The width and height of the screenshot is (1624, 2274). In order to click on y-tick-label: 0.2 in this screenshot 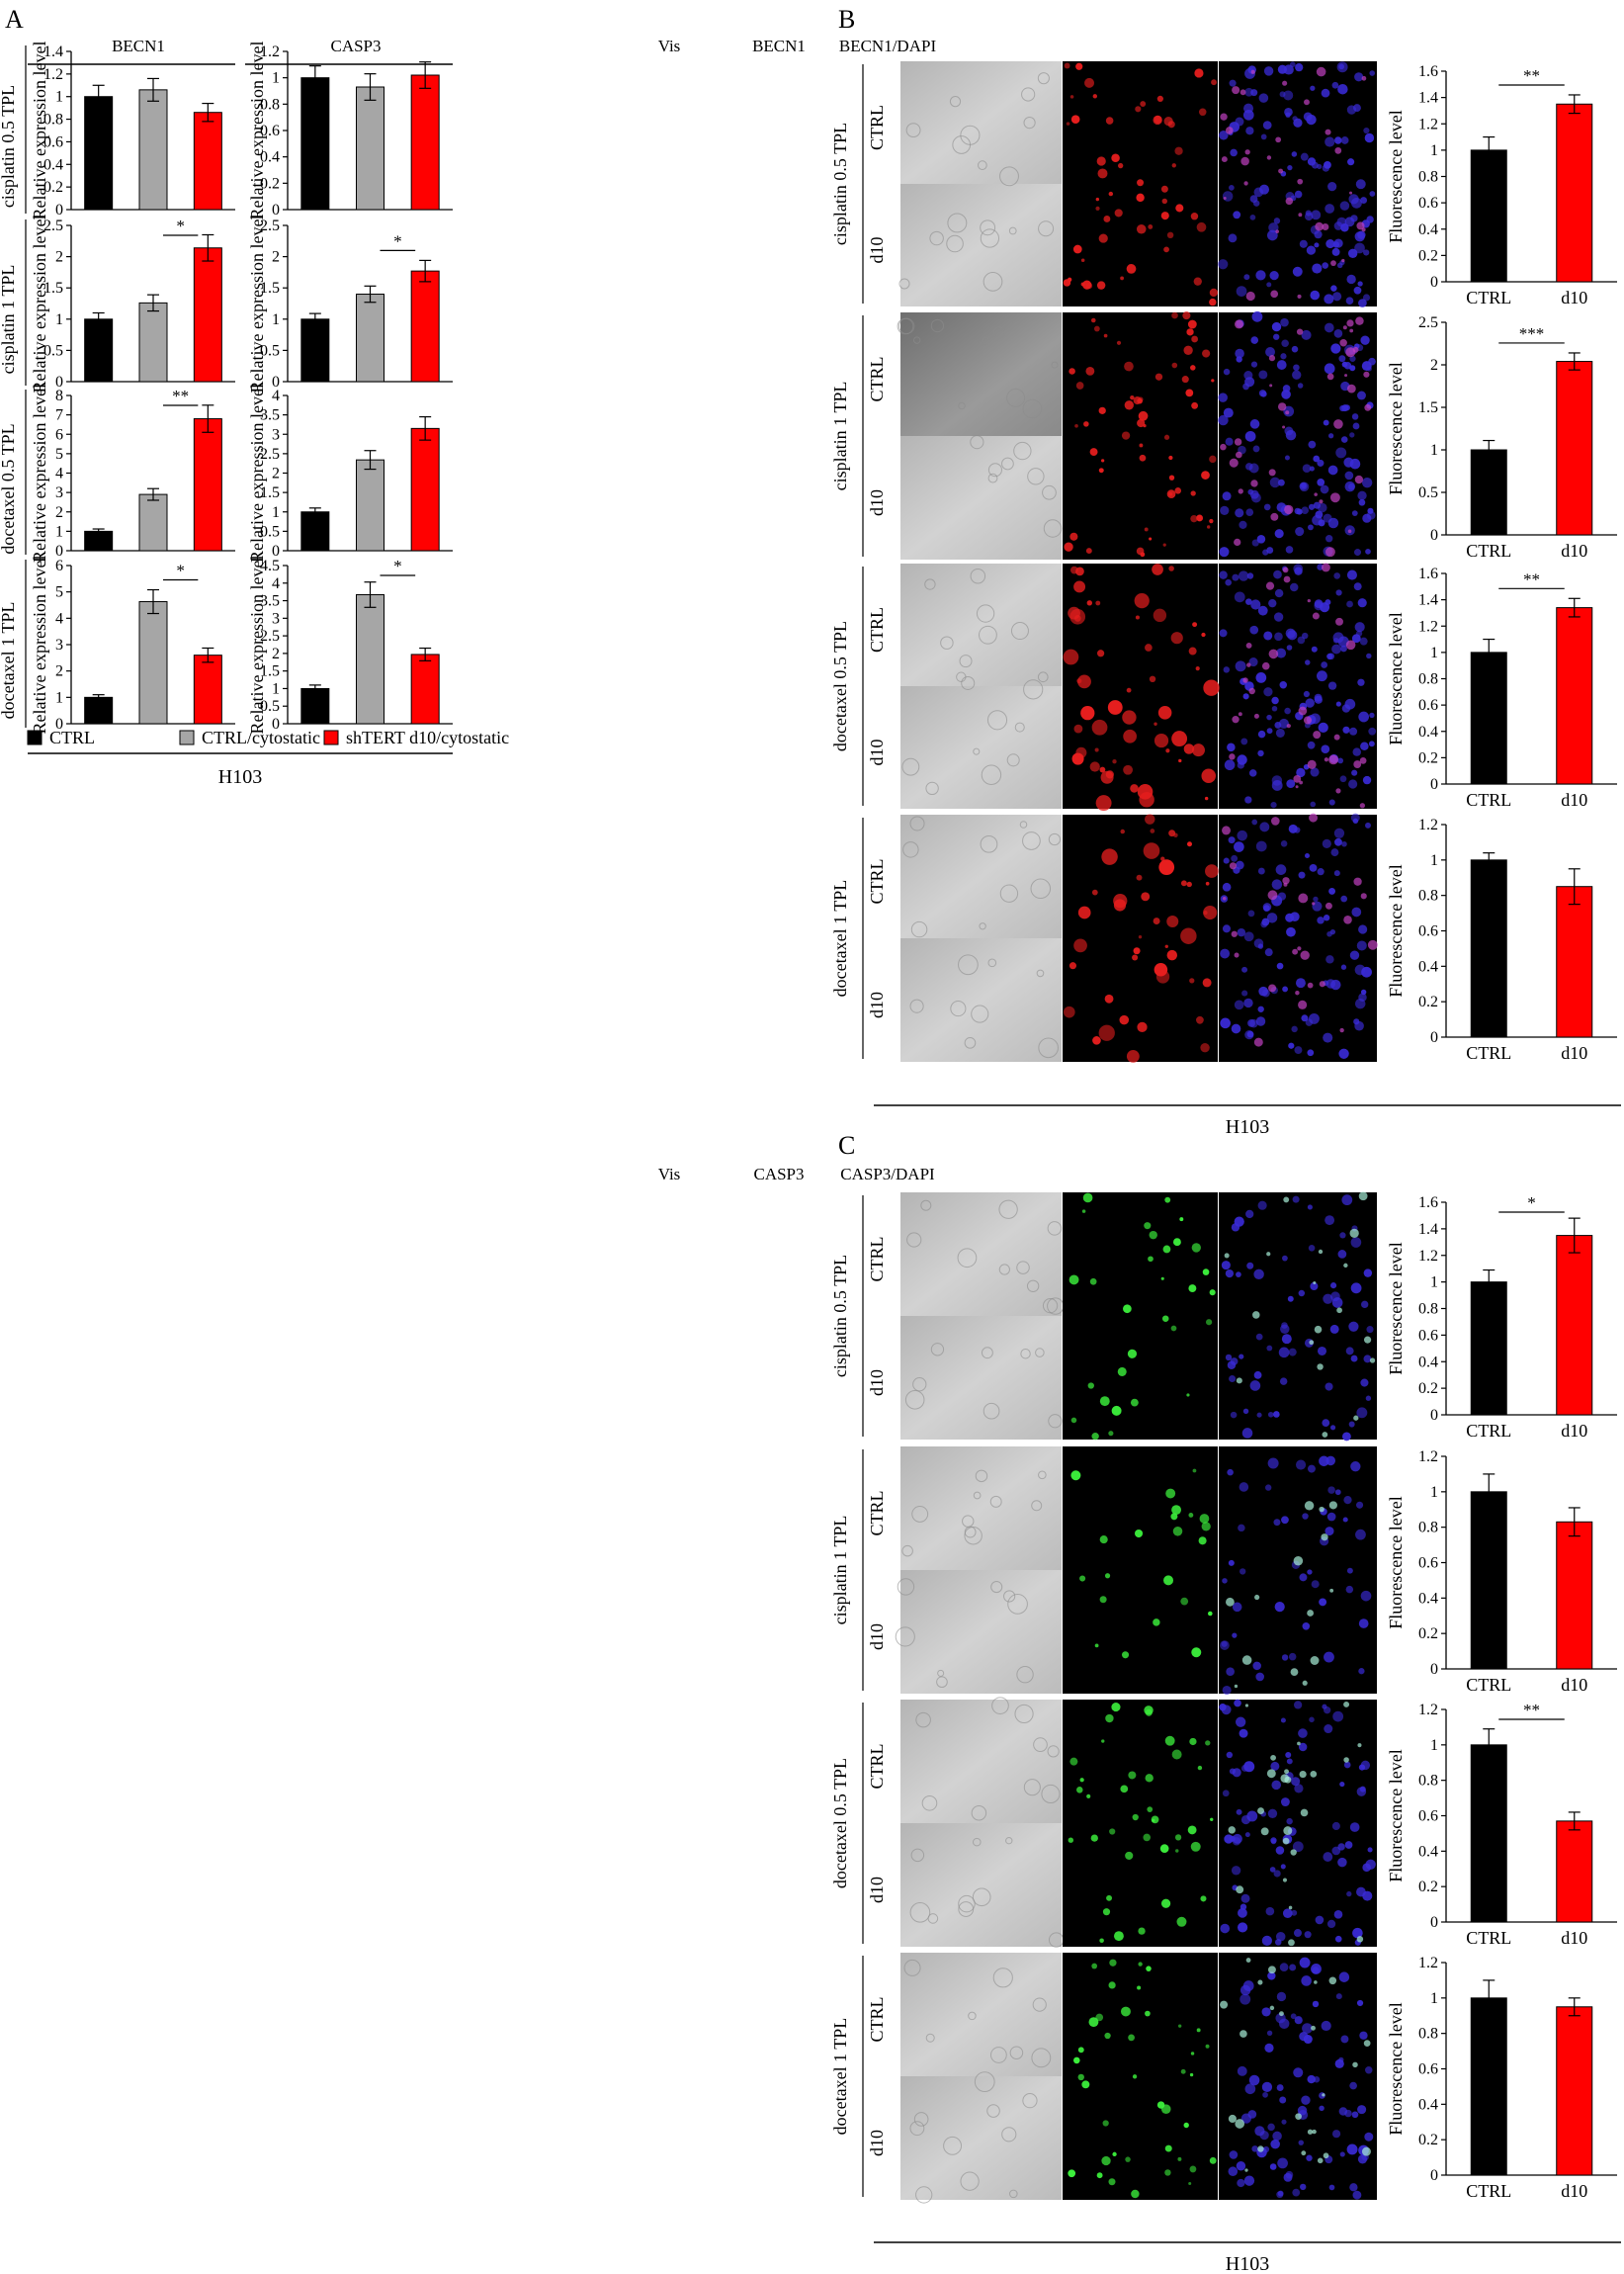, I will do `click(1428, 2140)`.